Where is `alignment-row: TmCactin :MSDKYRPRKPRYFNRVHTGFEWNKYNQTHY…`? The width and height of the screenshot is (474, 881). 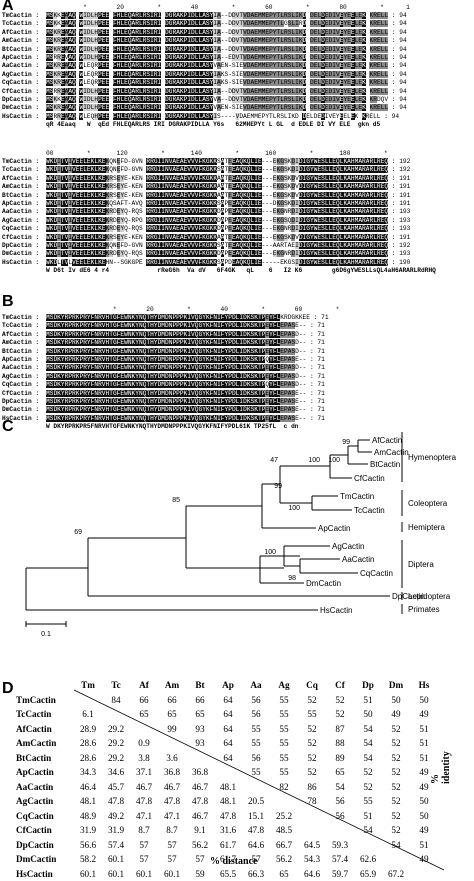
alignment-row: TmCactin :MSDKYRPRKPRYFNRVHTGFEWNKYNQTHY… is located at coordinates (170, 318).